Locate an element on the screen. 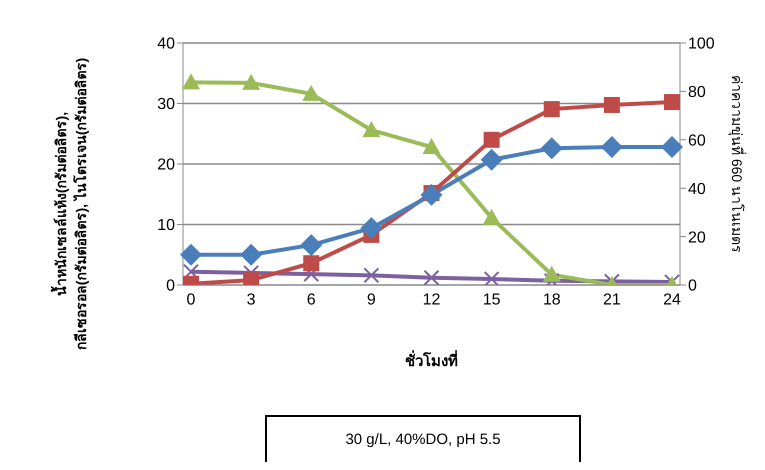  y2-tick-label: 100 is located at coordinates (701, 44).